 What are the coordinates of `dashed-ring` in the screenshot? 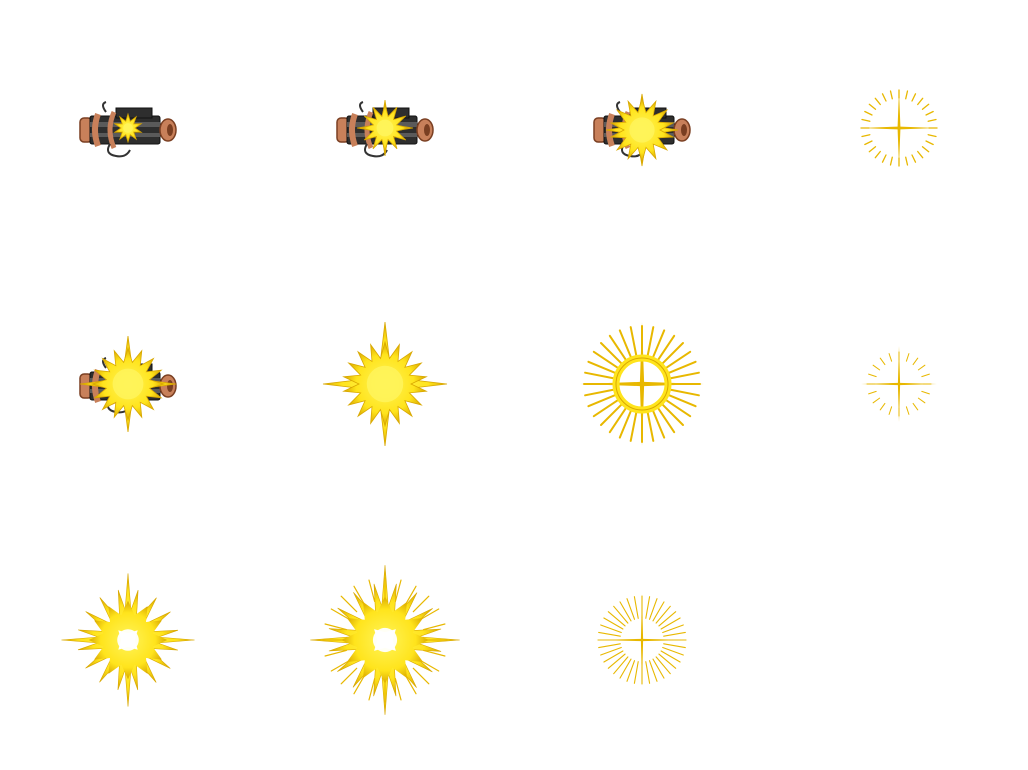 It's located at (899, 128).